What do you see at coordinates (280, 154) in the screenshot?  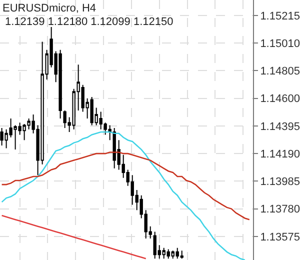 I see `y-tick-label: 1.14190` at bounding box center [280, 154].